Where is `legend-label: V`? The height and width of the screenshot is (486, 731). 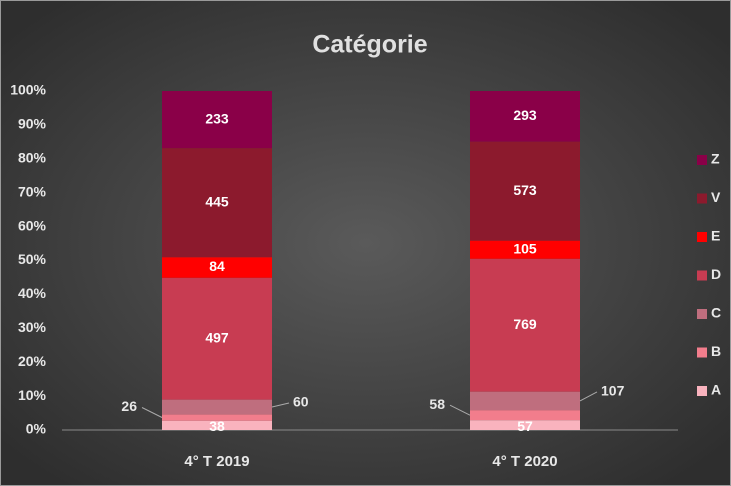 legend-label: V is located at coordinates (716, 197).